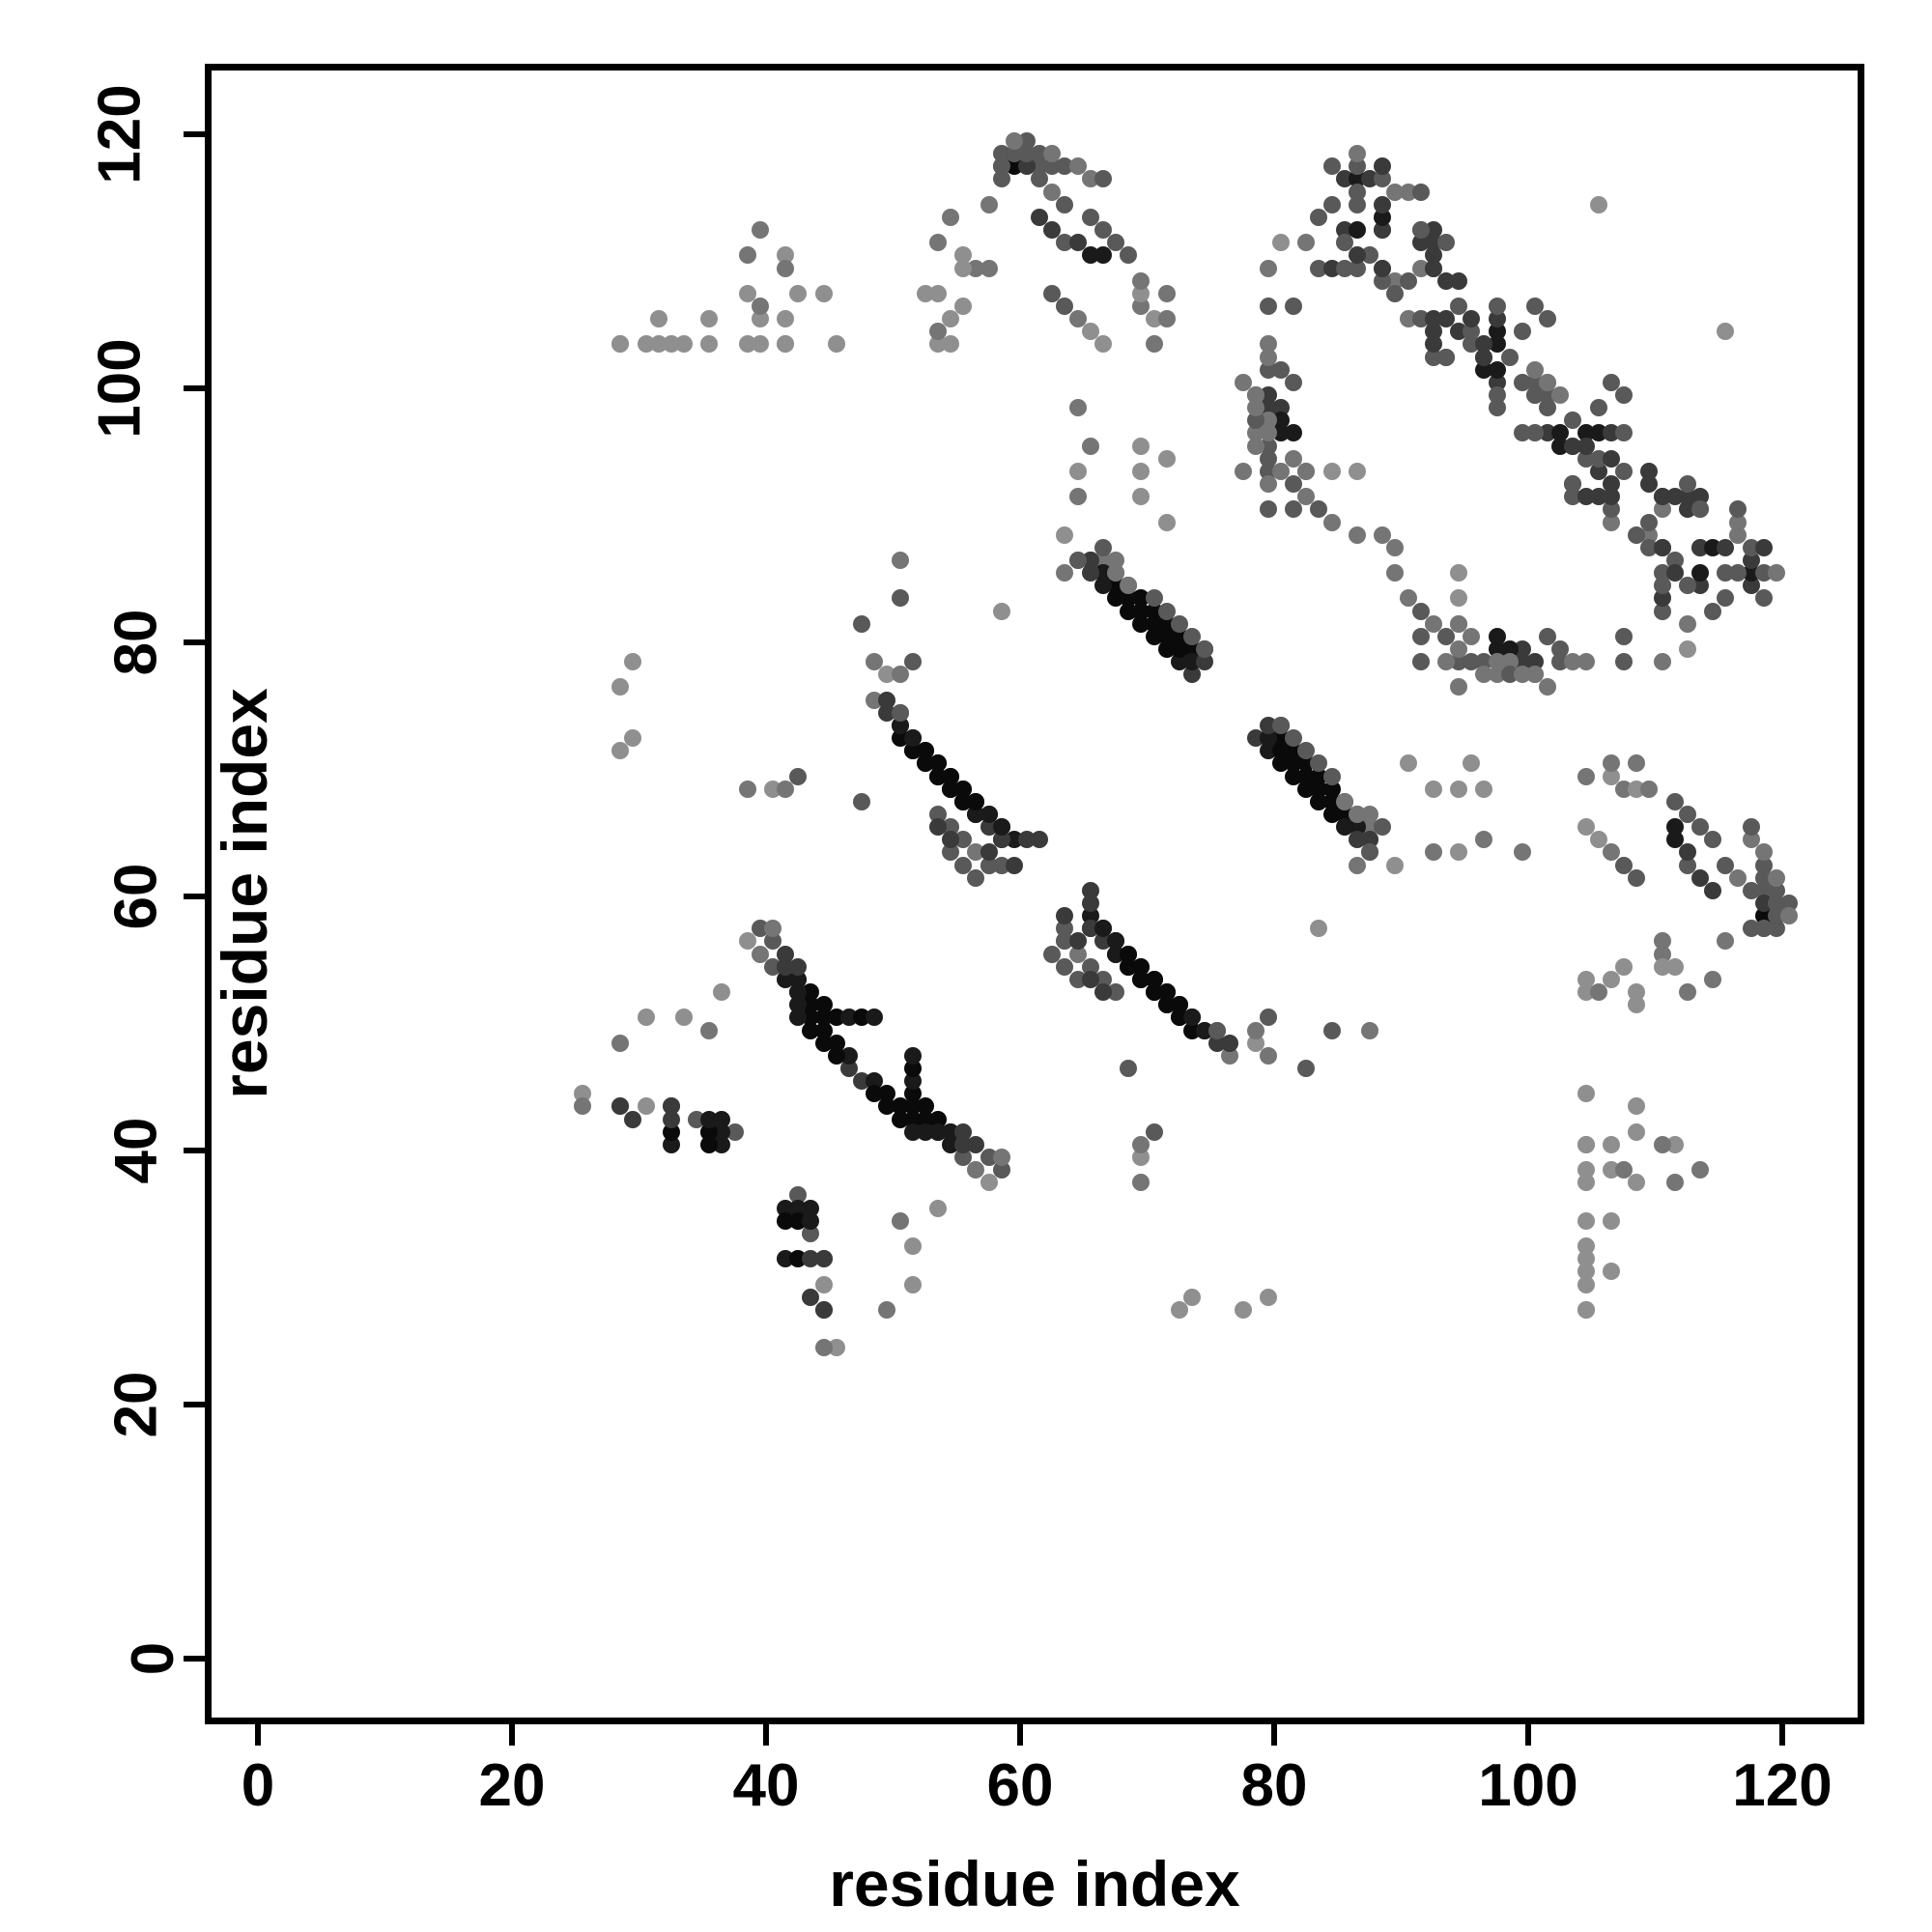  Describe the element at coordinates (136, 896) in the screenshot. I see `y-tick-label-text: 60` at that location.